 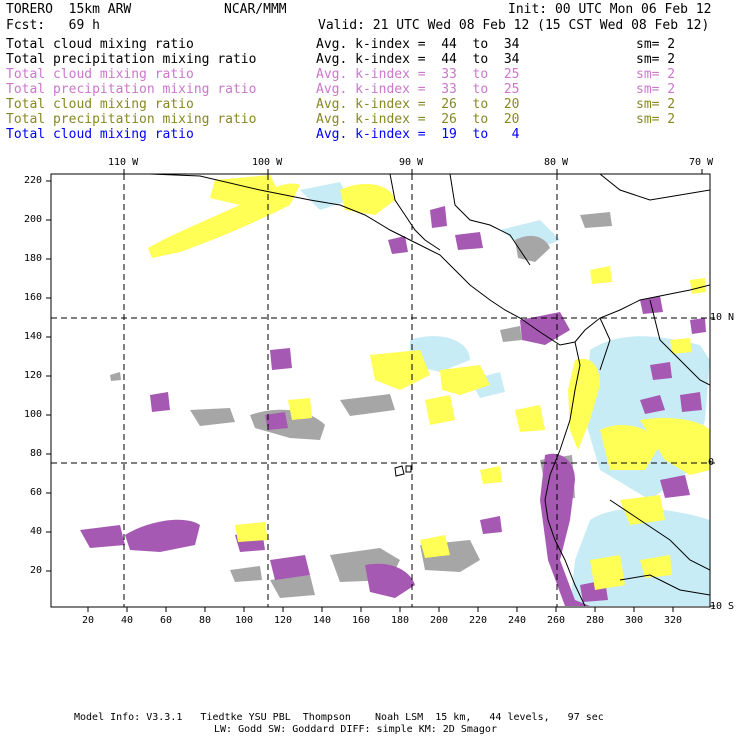 What do you see at coordinates (722, 317) in the screenshot?
I see `lat-label: 10 N` at bounding box center [722, 317].